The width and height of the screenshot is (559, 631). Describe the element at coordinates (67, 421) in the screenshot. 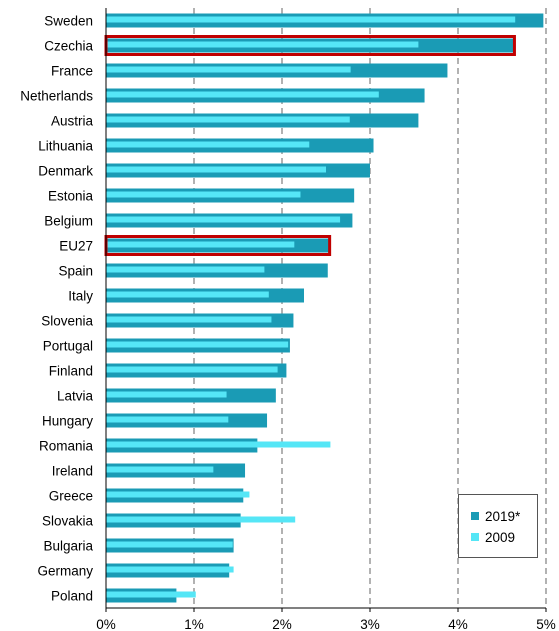

I see `category-label: Hungary` at that location.